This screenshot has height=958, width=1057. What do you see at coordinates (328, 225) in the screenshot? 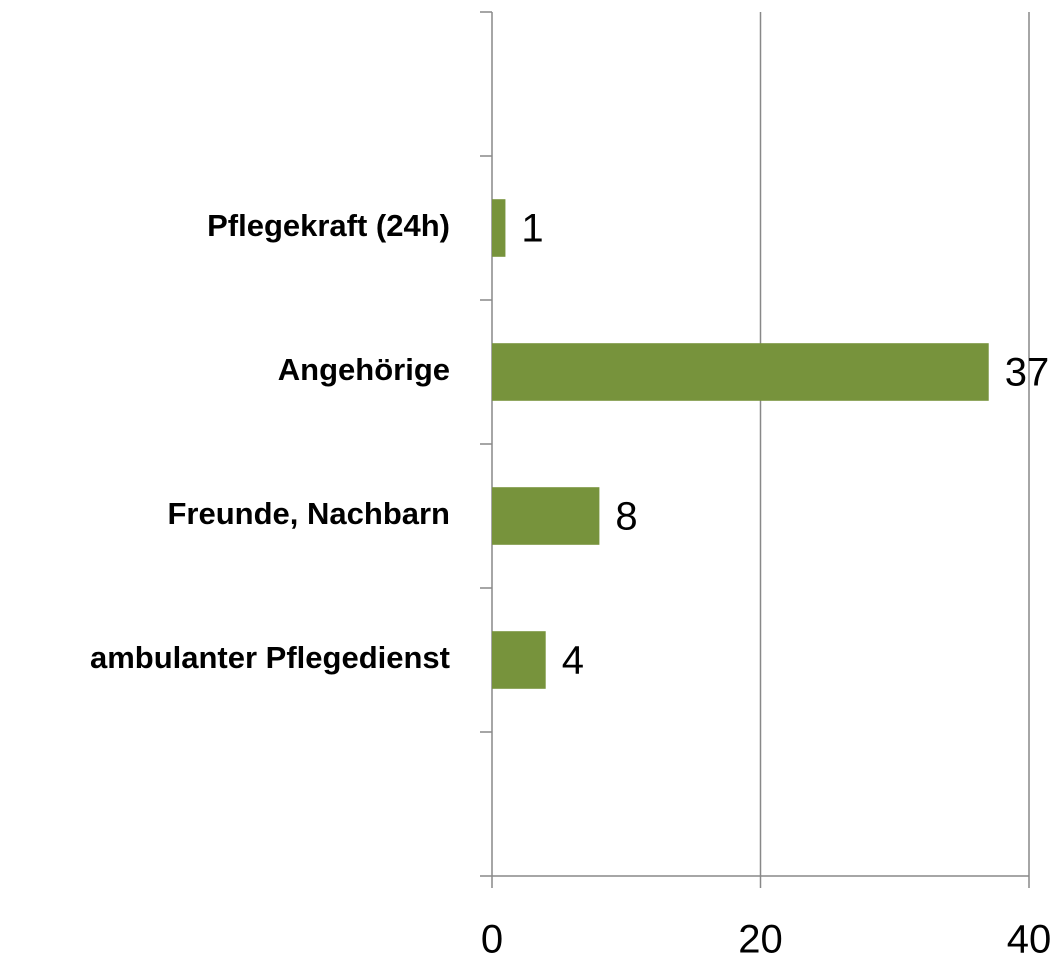
I see `y-tick-label: Pflegekraft (24h)` at bounding box center [328, 225].